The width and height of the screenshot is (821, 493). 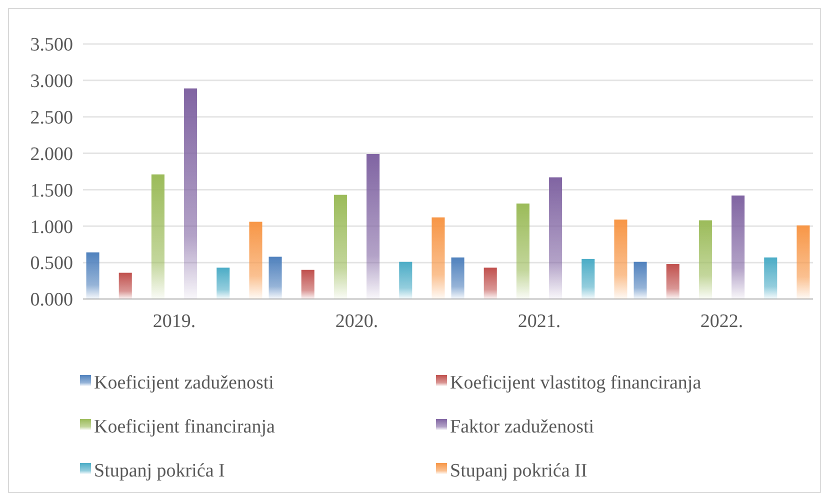 I want to click on x-tick-label: 2022., so click(x=722, y=321).